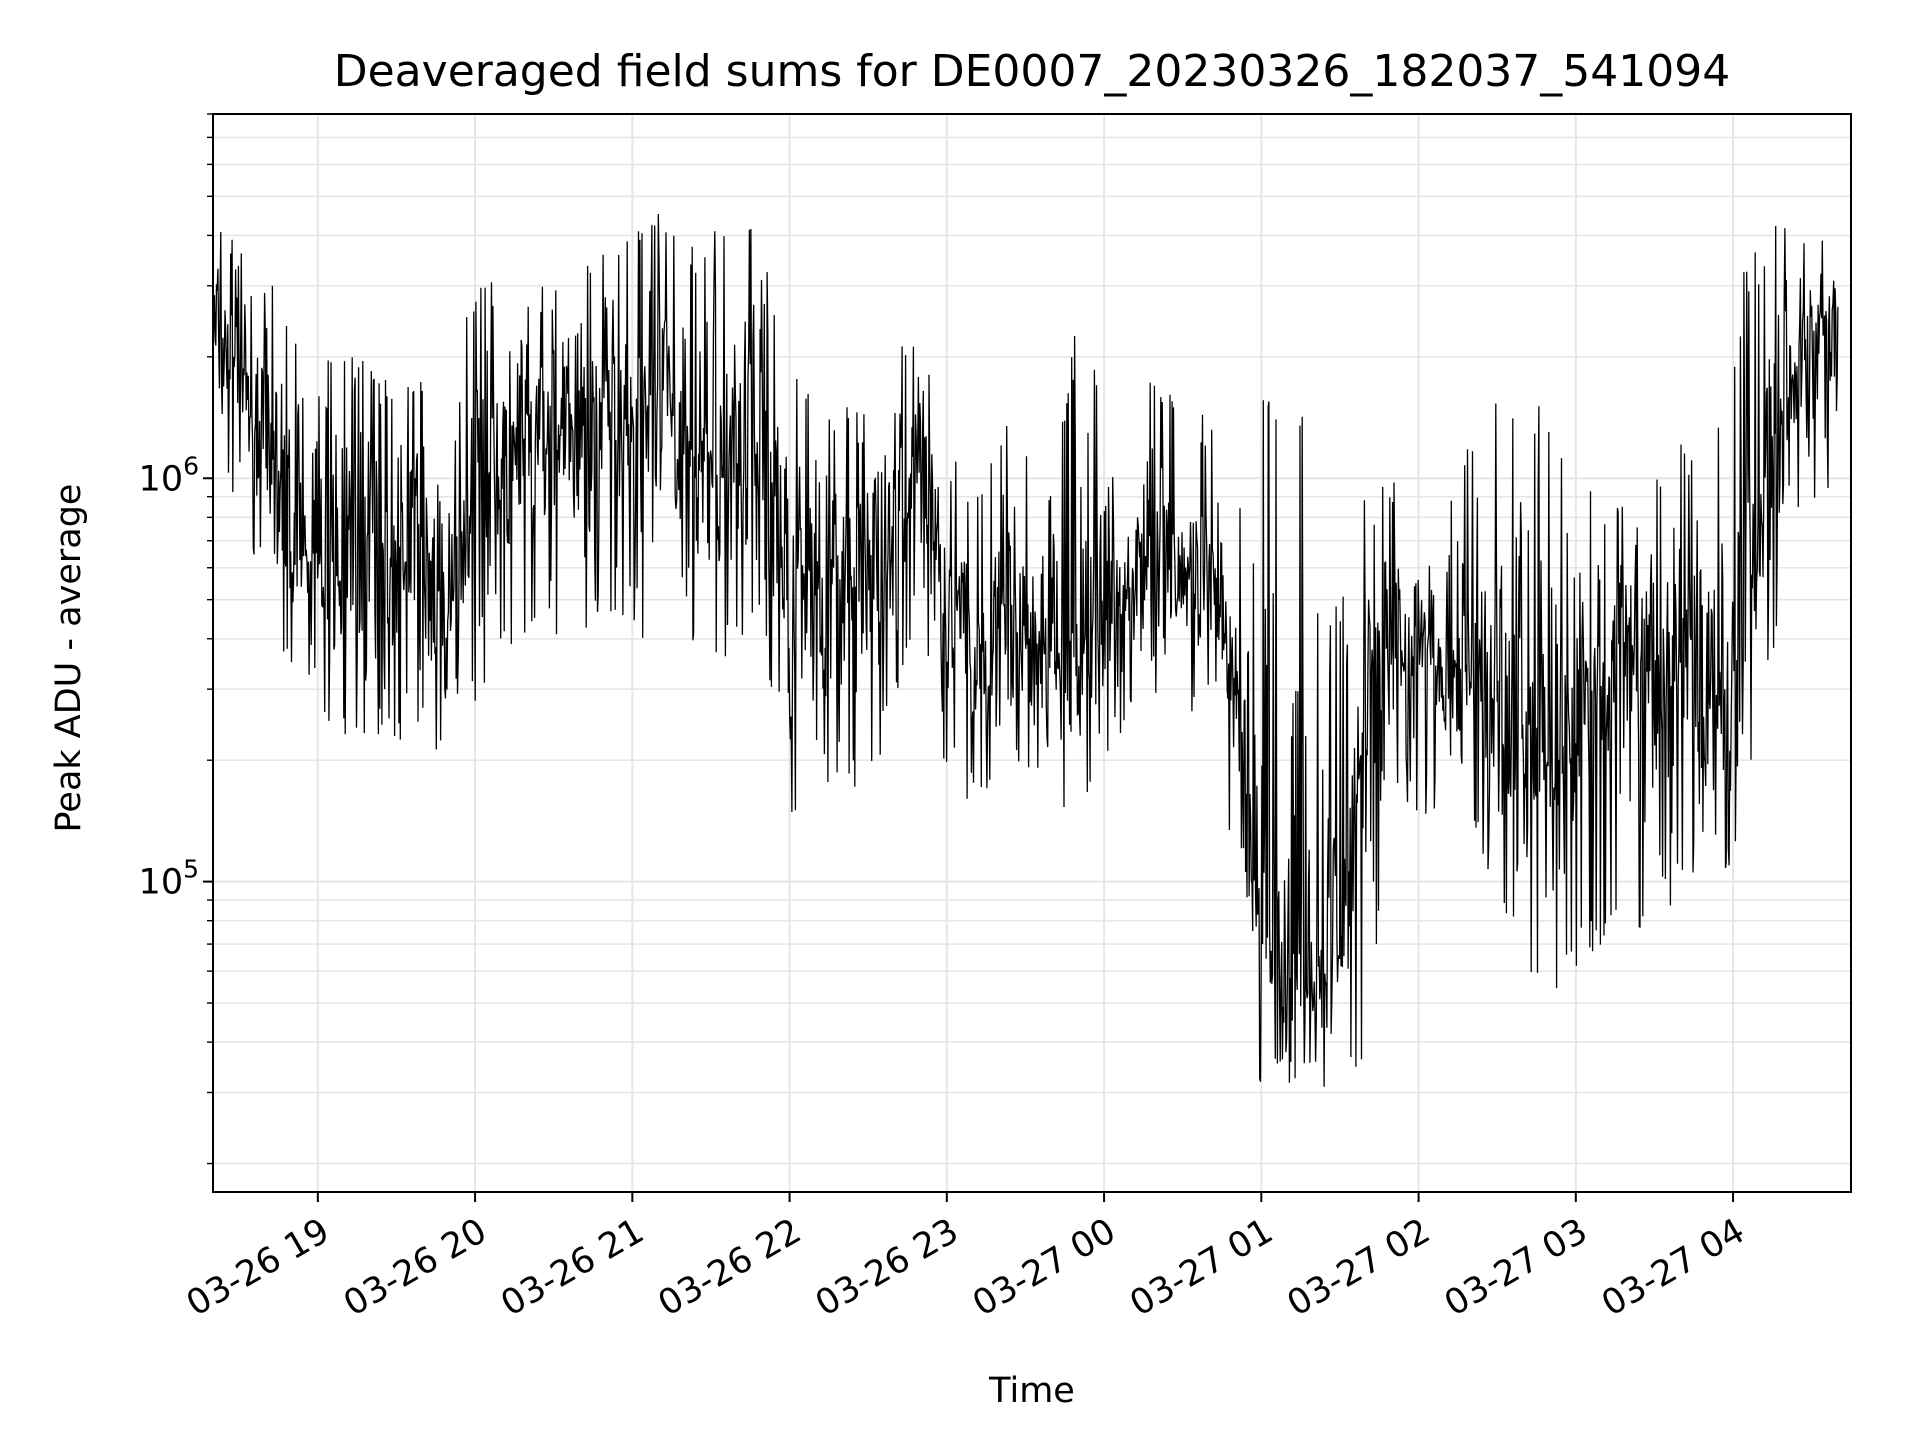 The width and height of the screenshot is (1920, 1440). What do you see at coordinates (191, 465) in the screenshot?
I see `y-tick-label-exponent: 6` at bounding box center [191, 465].